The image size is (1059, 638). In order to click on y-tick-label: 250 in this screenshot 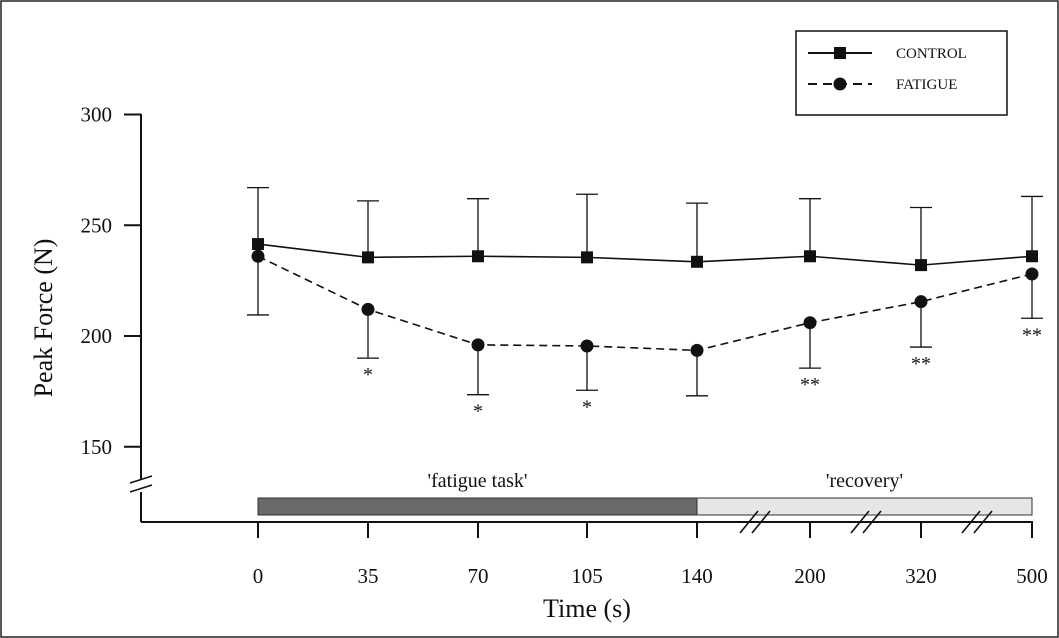, I will do `click(97, 225)`.